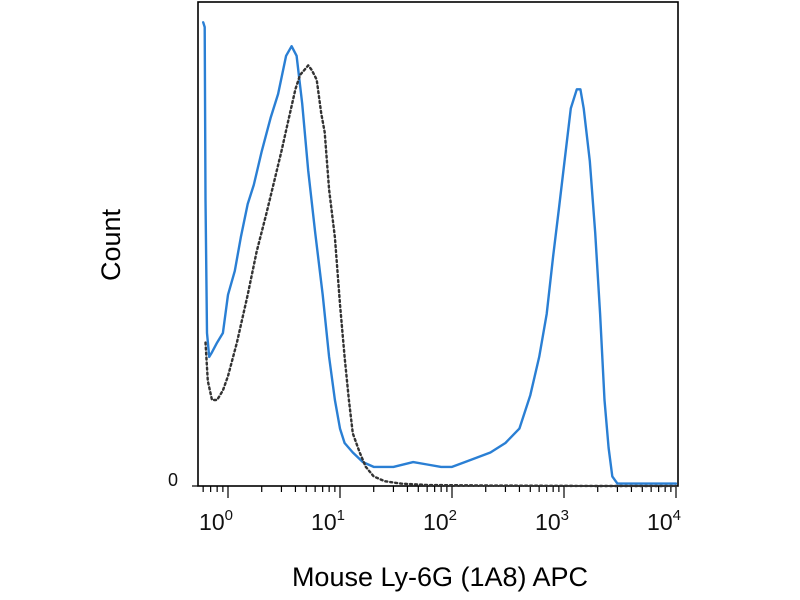 This screenshot has height=600, width=800. What do you see at coordinates (173, 480) in the screenshot?
I see `y-zero-tick-label: 0` at bounding box center [173, 480].